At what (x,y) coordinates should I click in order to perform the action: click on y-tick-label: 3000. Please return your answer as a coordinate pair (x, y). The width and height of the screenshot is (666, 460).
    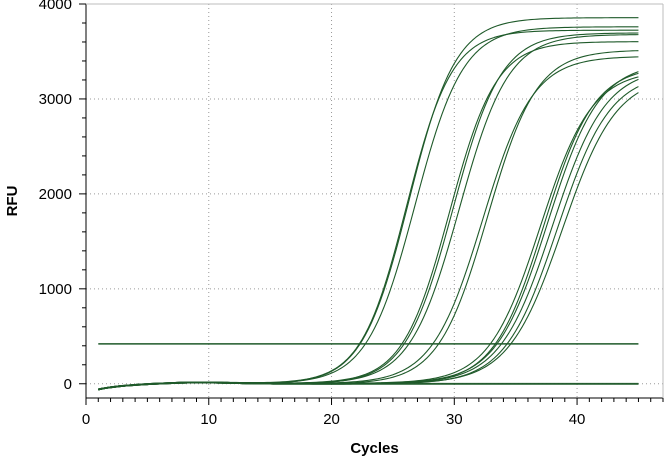
    Looking at the image, I should click on (55, 99).